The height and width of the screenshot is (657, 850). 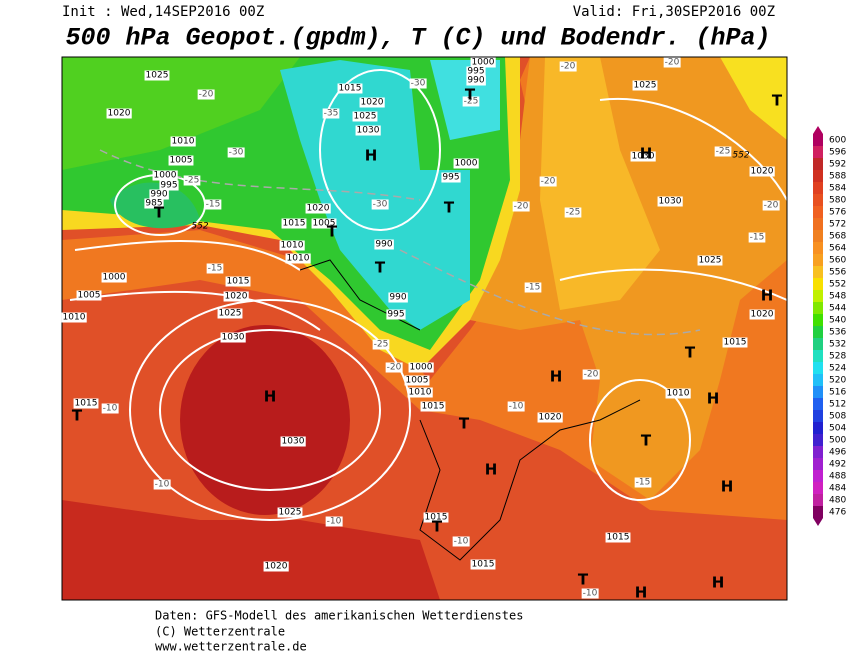 I want to click on colorbar-label: 584, so click(x=837, y=189).